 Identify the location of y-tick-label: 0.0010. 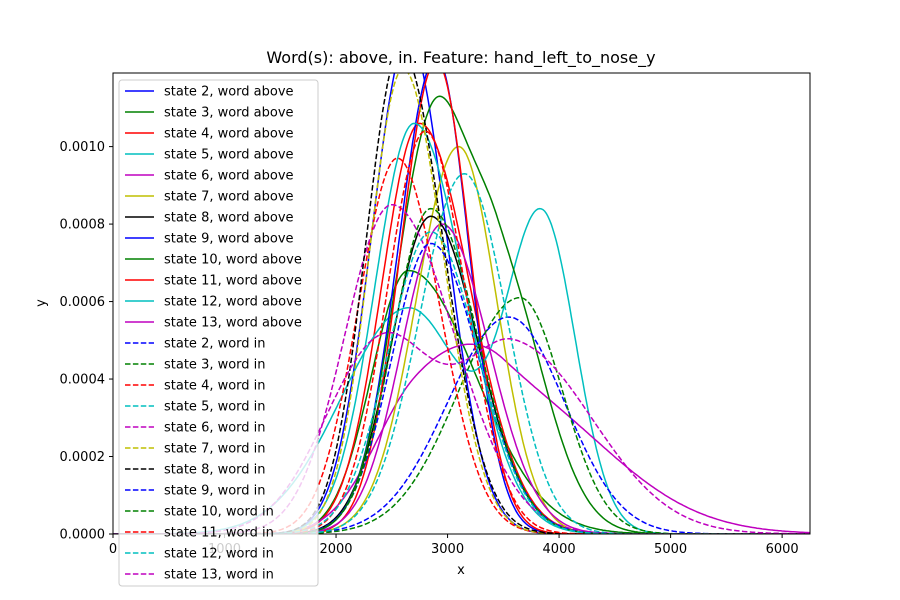
(83, 147).